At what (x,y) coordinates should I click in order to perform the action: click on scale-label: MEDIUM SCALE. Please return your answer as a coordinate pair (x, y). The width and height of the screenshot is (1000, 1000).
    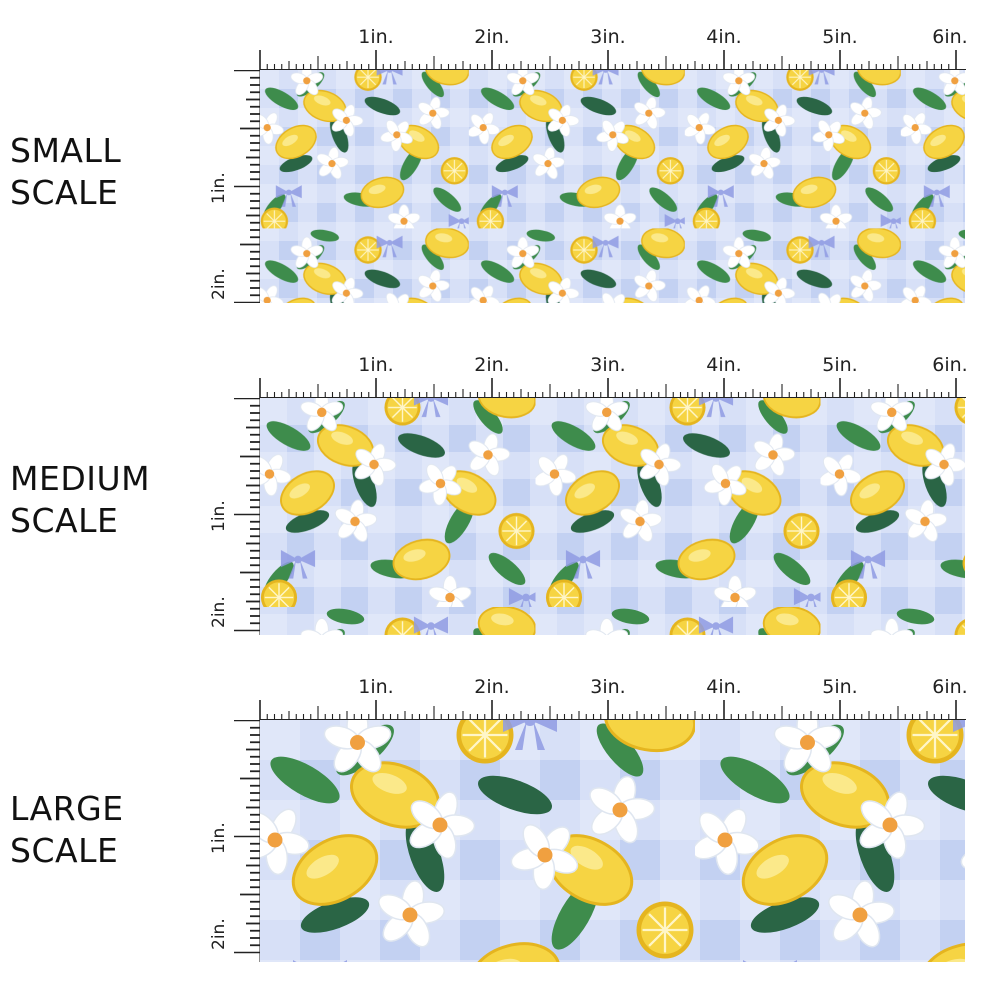
    Looking at the image, I should click on (80, 500).